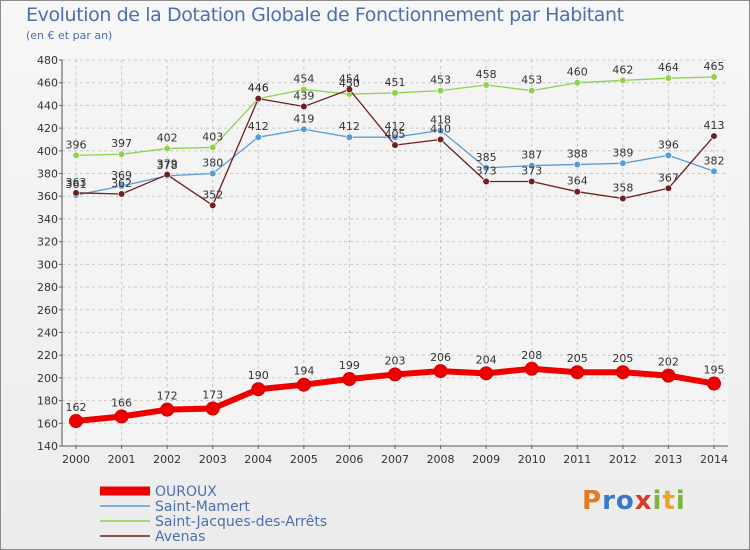  I want to click on data-label-saint-jacques-des-arr-ts: 462, so click(622, 69).